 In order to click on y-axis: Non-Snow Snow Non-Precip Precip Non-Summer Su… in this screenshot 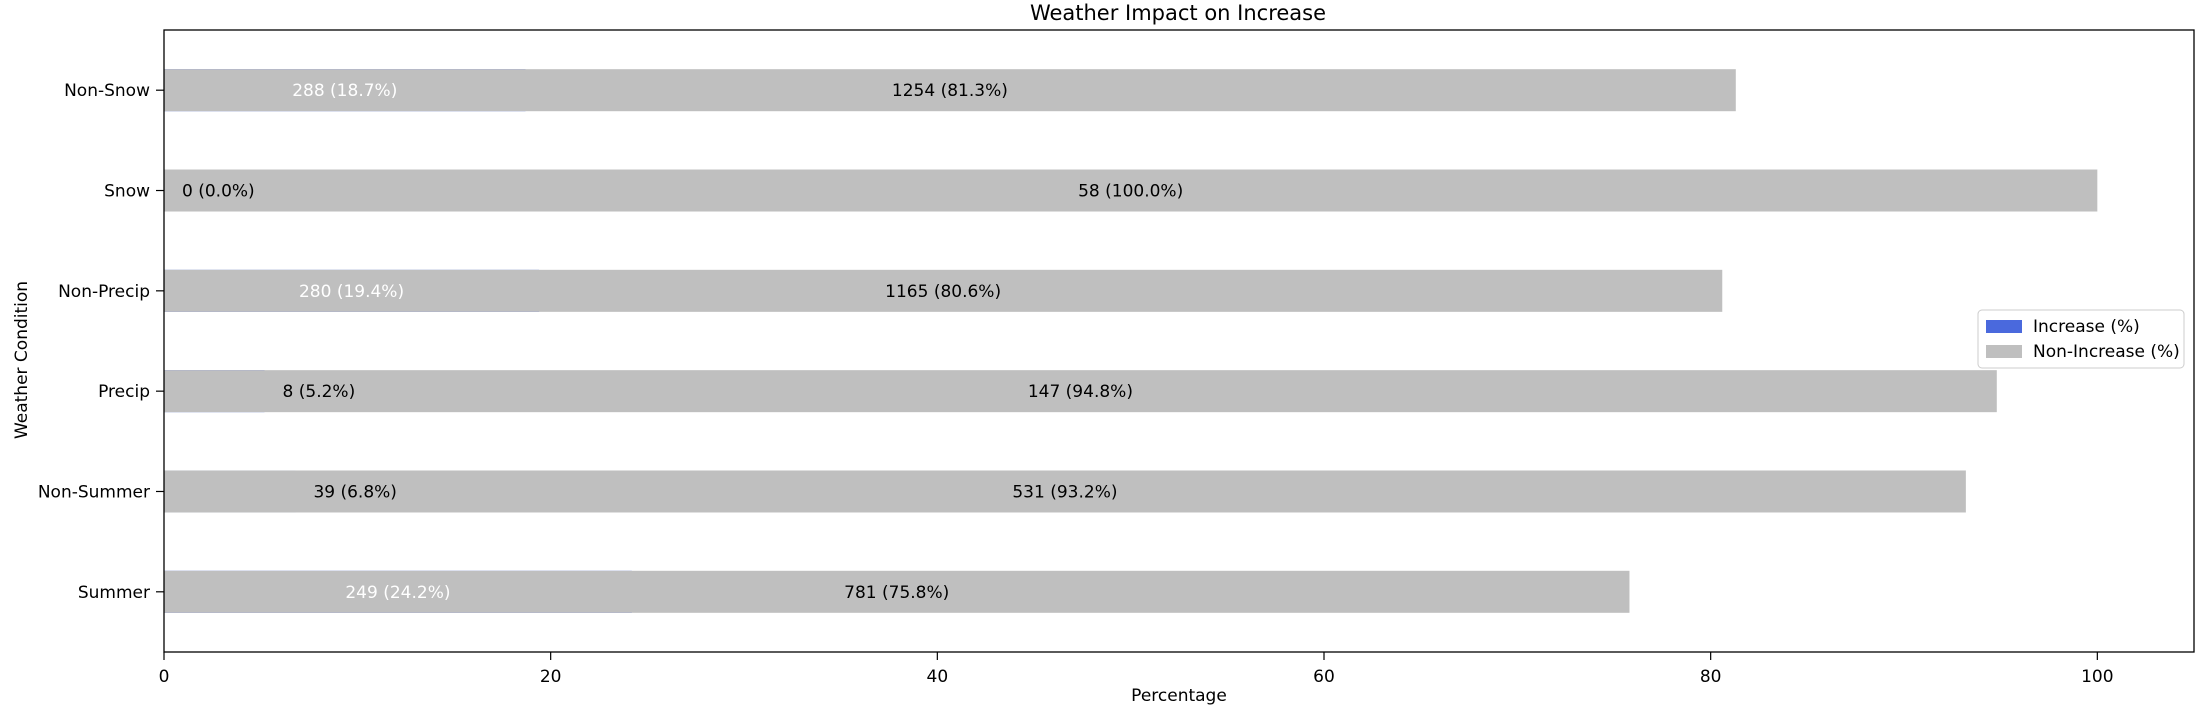, I will do `click(101, 342)`.